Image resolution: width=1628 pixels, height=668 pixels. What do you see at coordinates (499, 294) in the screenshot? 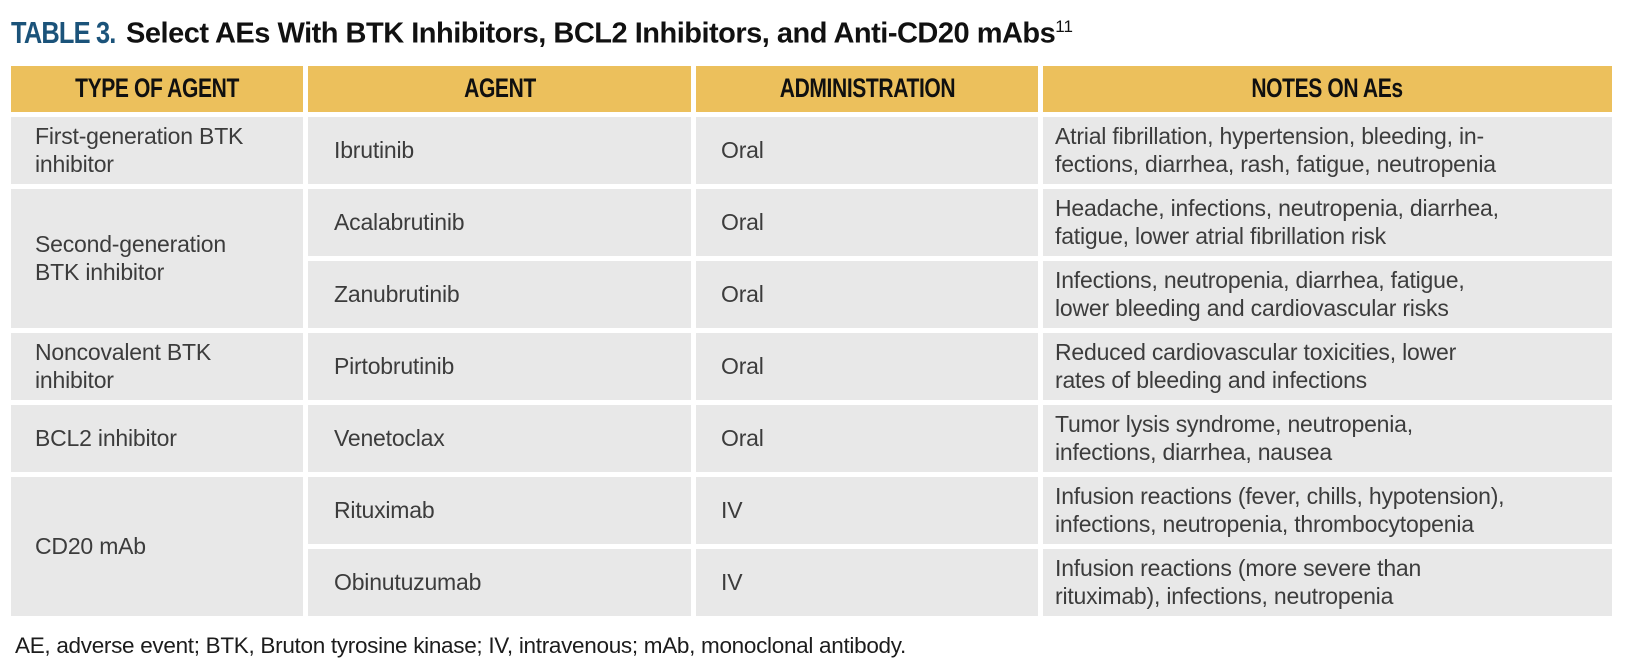
I see `agent-cell: Zanubrutinib` at bounding box center [499, 294].